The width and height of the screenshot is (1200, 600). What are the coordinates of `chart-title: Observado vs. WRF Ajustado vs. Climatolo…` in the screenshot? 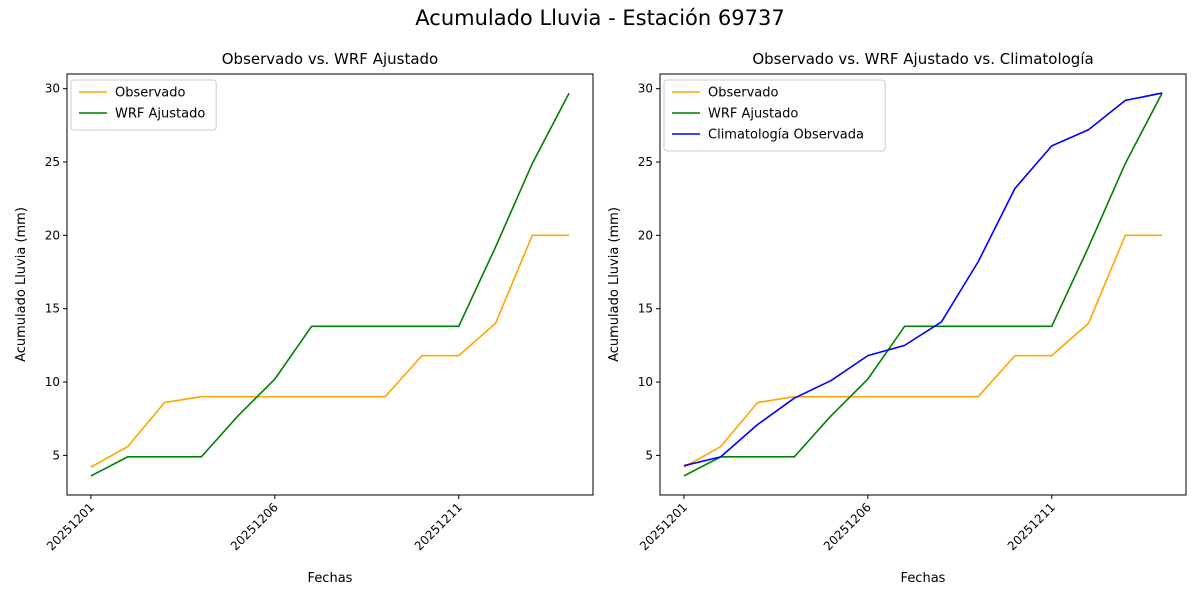 It's located at (922, 59).